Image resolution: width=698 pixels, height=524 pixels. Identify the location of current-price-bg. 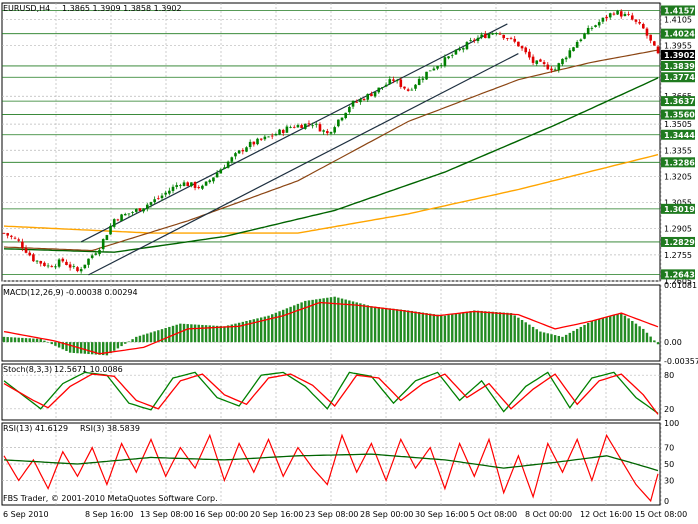
(678, 54).